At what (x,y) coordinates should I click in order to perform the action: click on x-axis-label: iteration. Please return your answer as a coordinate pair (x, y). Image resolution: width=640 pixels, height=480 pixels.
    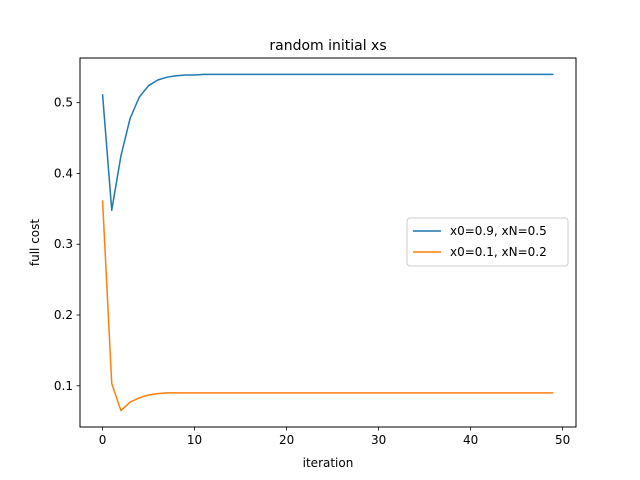
    Looking at the image, I should click on (328, 463).